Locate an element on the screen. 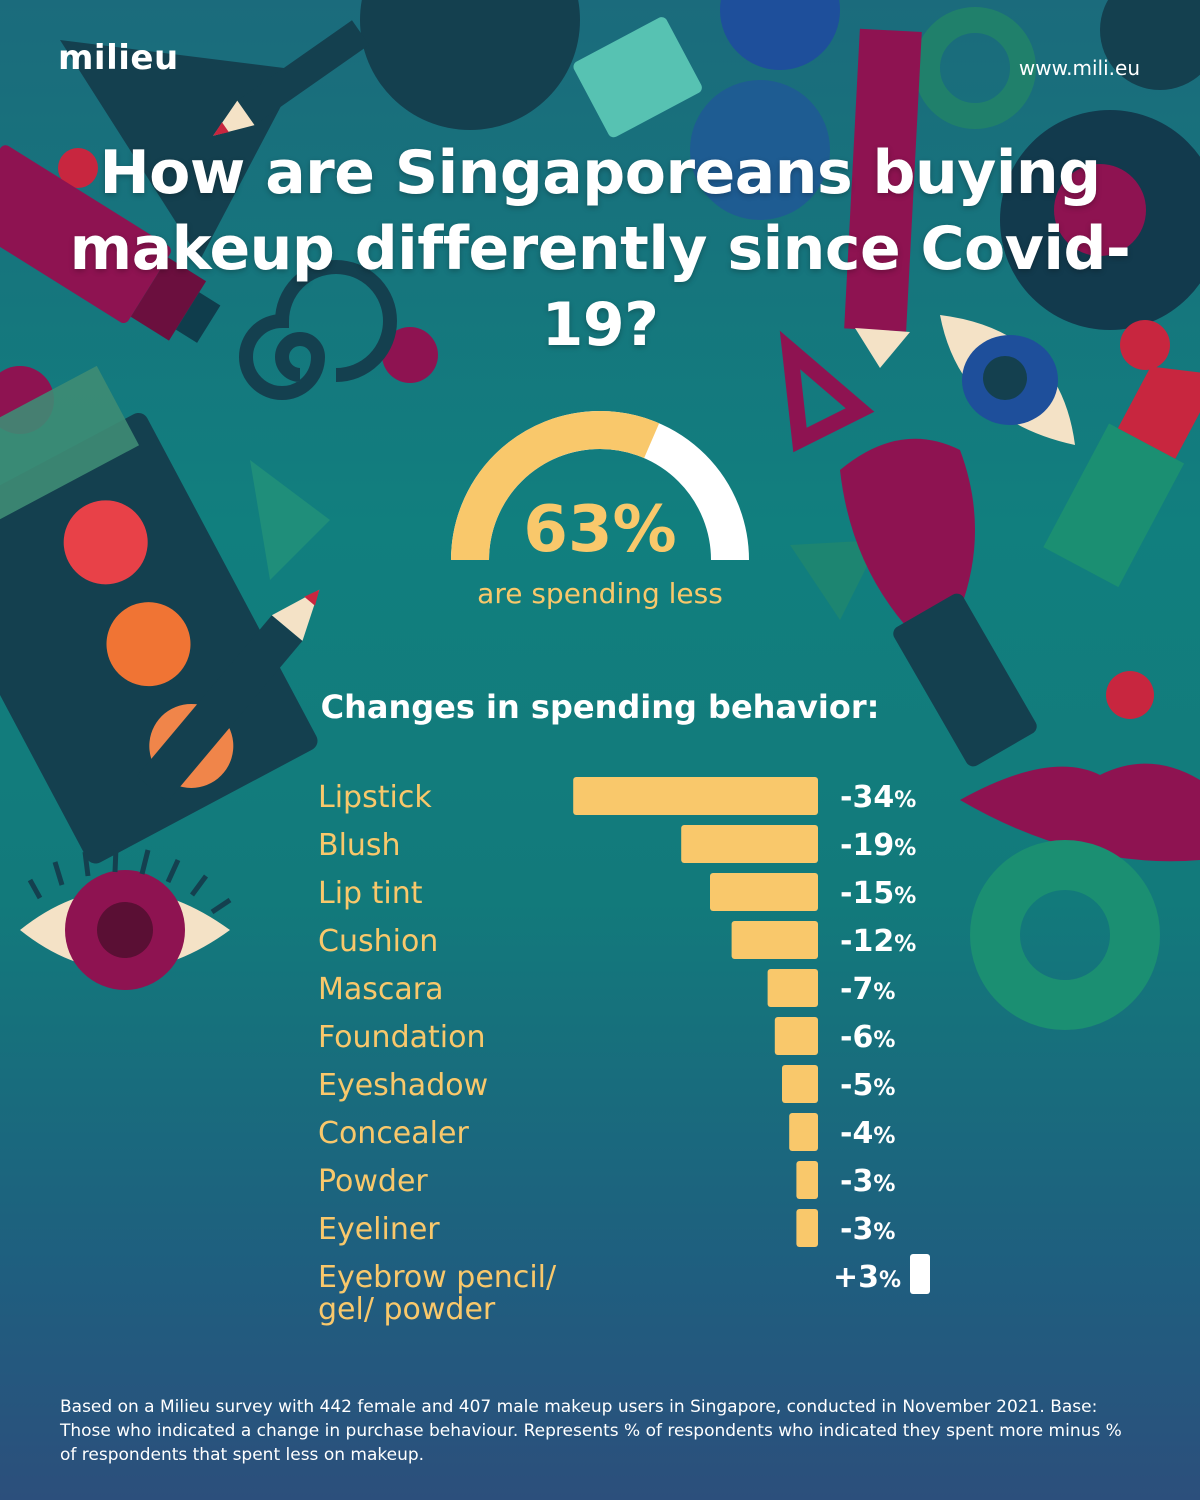 This screenshot has width=1200, height=1500. value-label: +3% is located at coordinates (867, 1277).